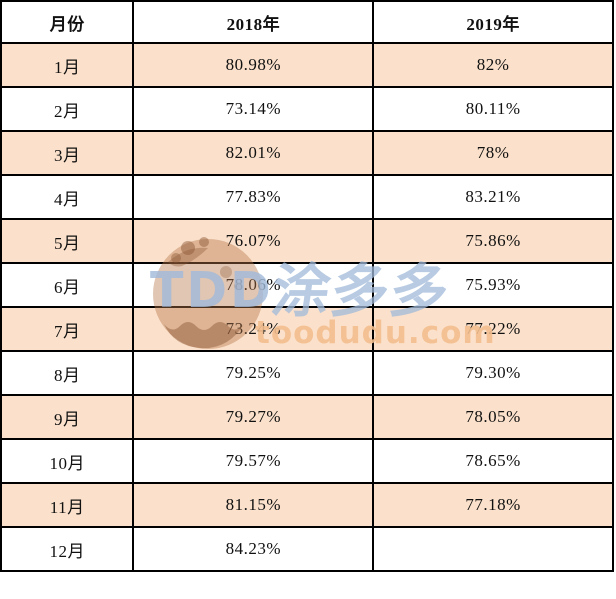 The image size is (616, 599). Describe the element at coordinates (493, 285) in the screenshot. I see `value-2019-cell: 75.93%` at that location.